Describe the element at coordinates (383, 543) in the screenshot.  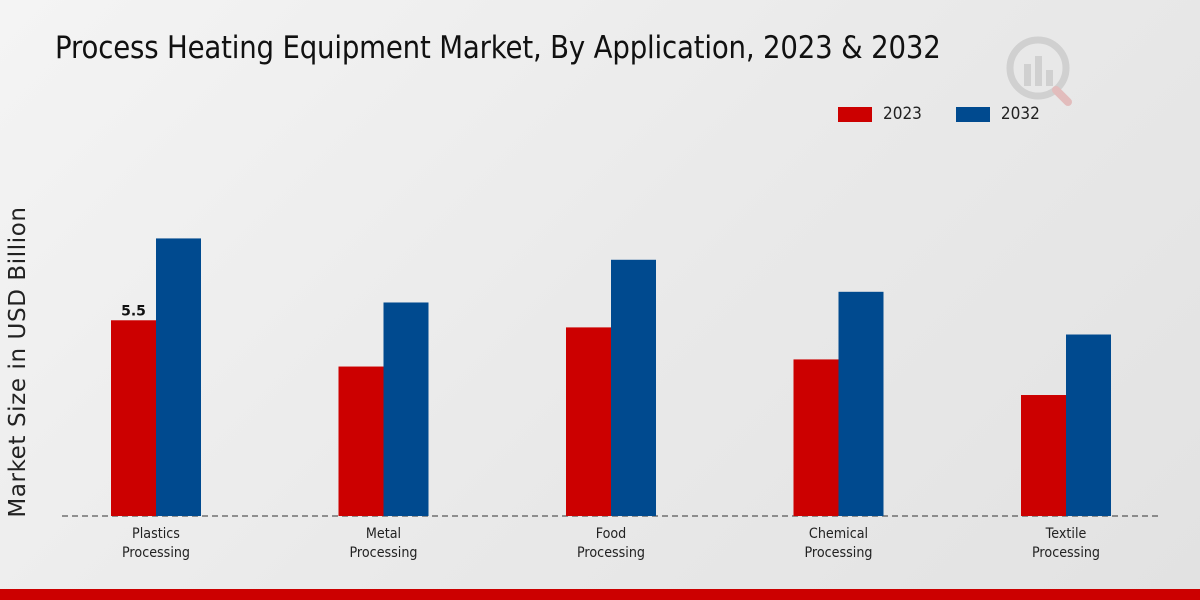
I see `x-tick-label-1: Metal Processing` at that location.